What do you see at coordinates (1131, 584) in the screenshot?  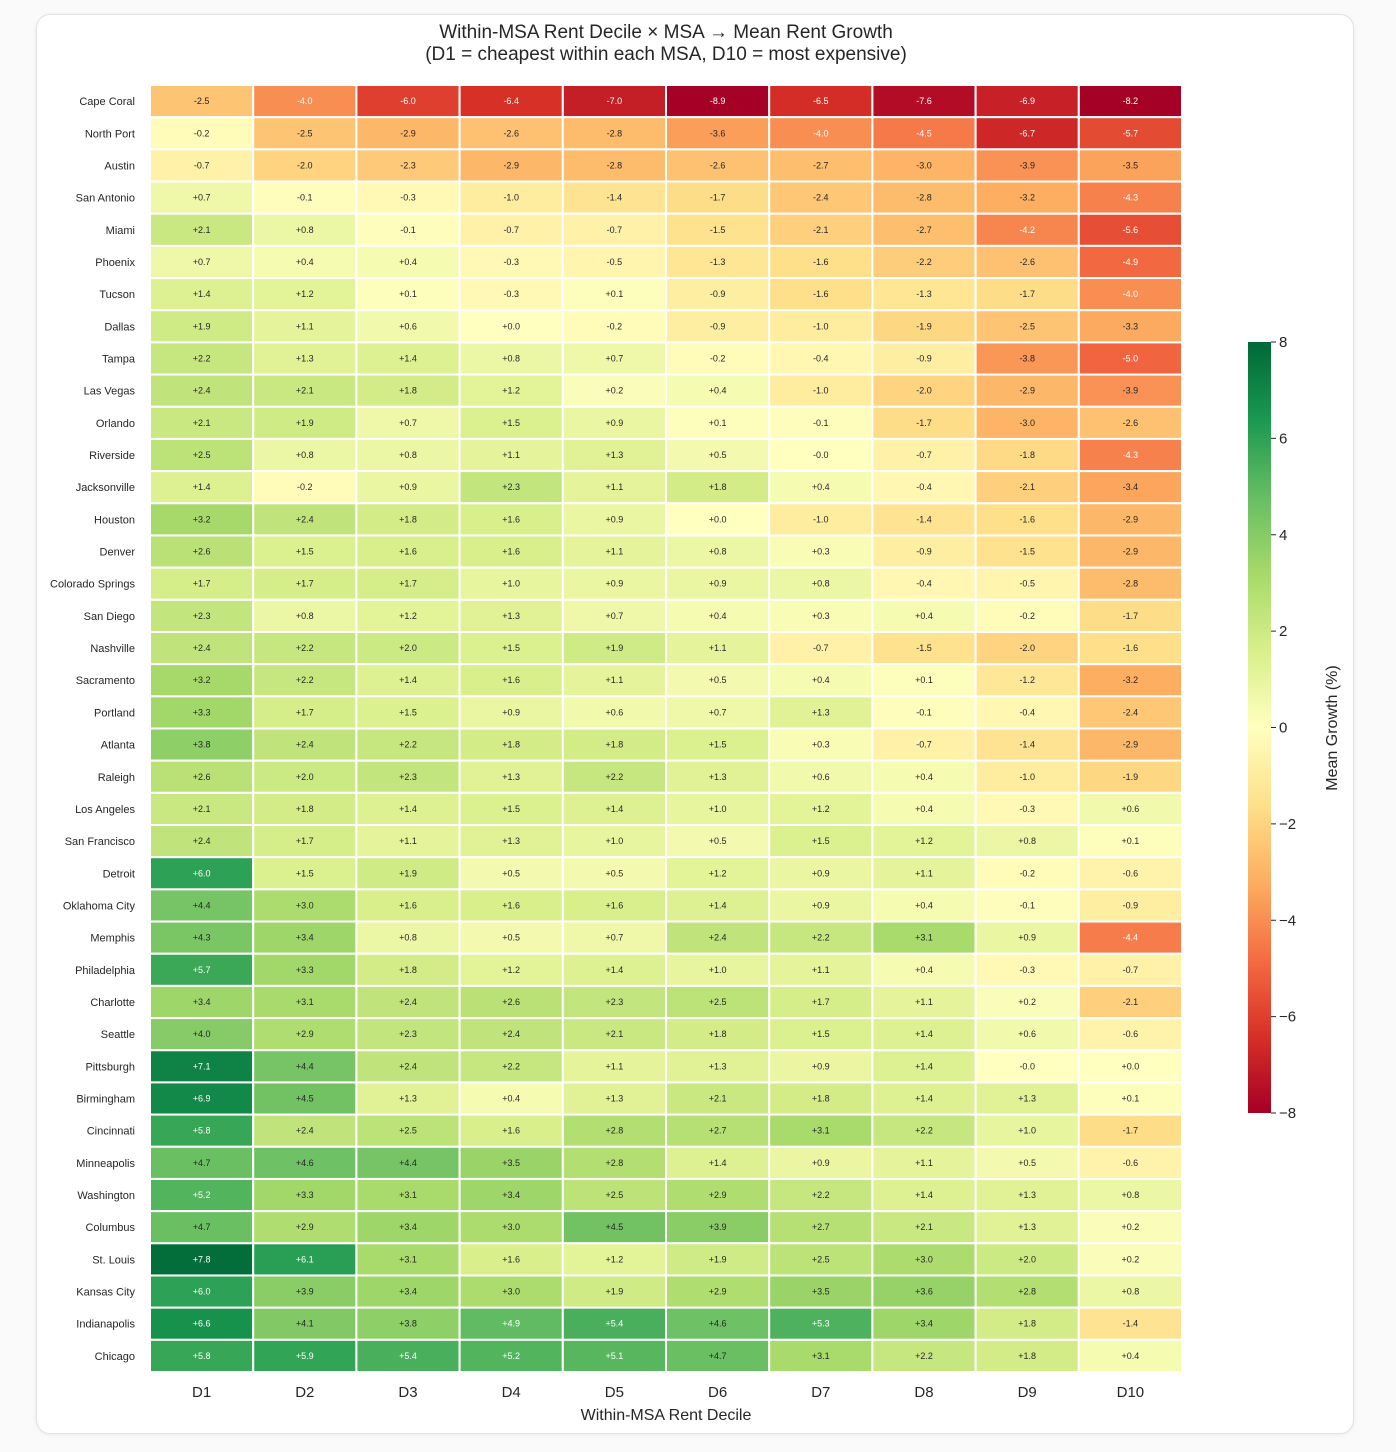 I see `cell-value-label: -2.8` at bounding box center [1131, 584].